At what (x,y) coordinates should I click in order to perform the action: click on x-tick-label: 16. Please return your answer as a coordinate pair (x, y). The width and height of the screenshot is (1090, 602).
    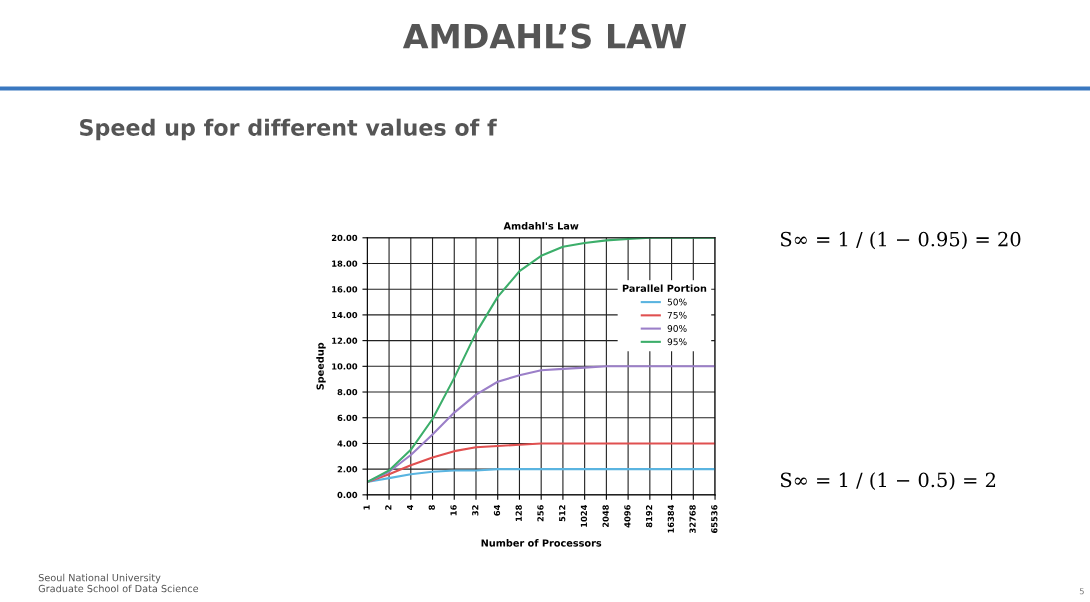
    Looking at the image, I should click on (453, 510).